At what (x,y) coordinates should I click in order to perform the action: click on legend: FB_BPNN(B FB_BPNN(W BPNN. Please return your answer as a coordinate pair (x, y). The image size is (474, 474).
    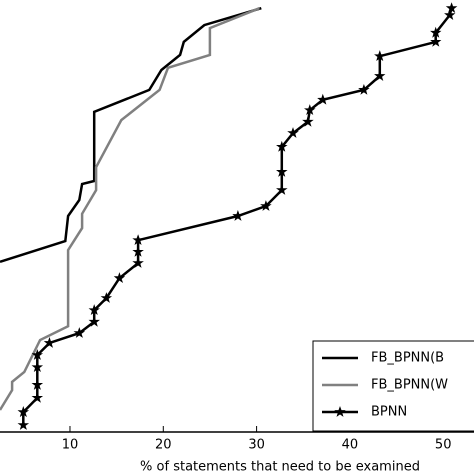
    Looking at the image, I should click on (393, 386).